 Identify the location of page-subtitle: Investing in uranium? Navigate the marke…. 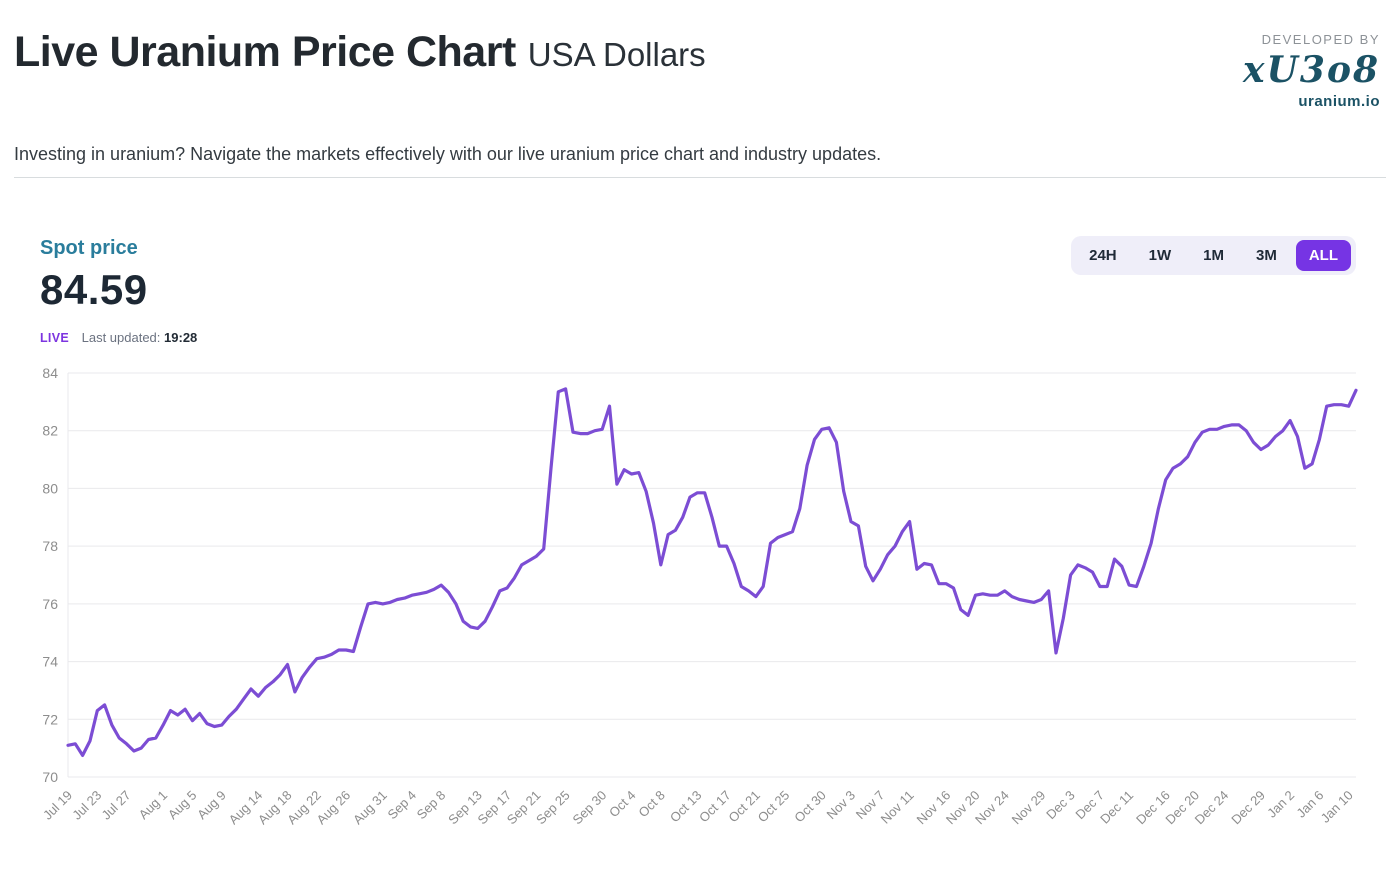
(448, 154).